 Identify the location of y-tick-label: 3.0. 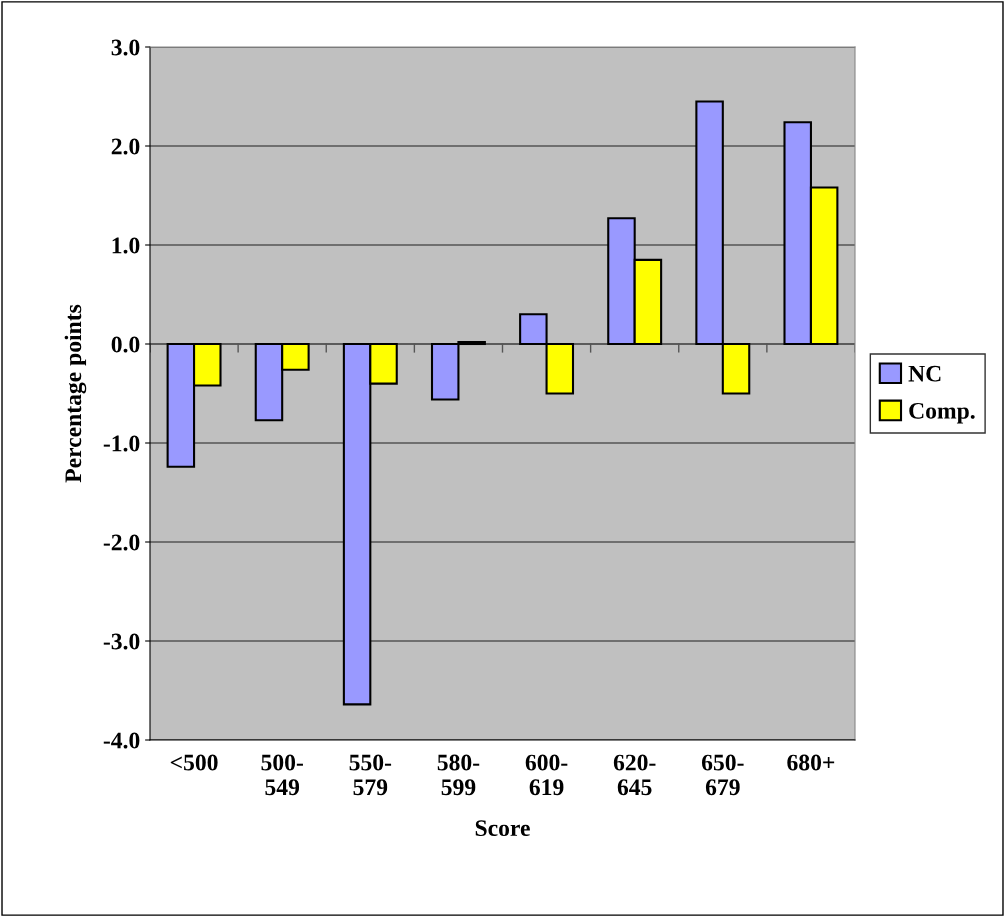
(125, 47).